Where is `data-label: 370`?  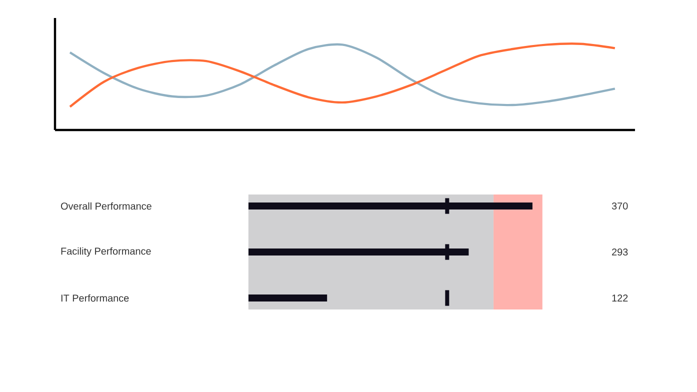 data-label: 370 is located at coordinates (620, 206).